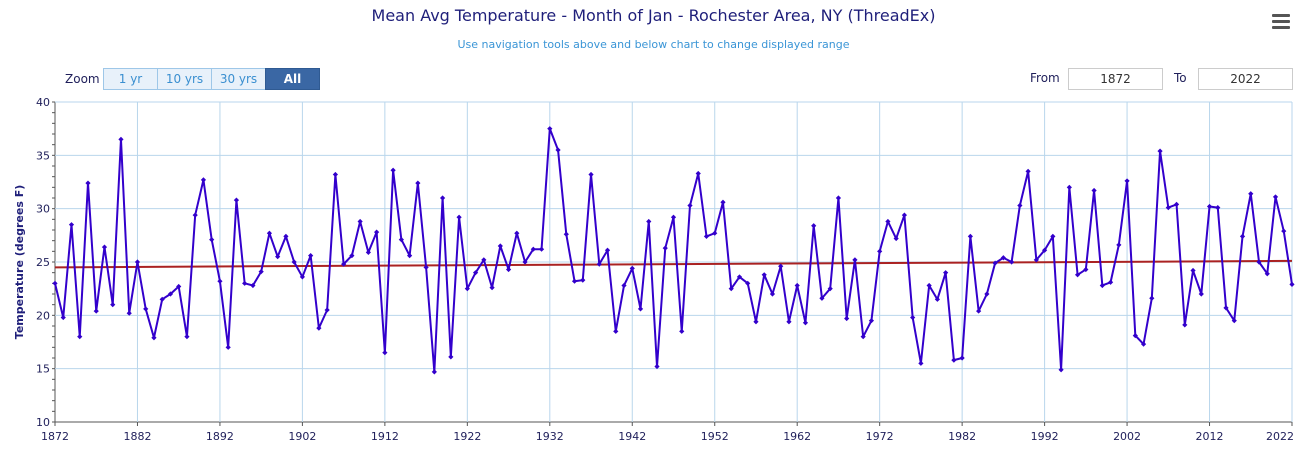 The height and width of the screenshot is (461, 1307). Describe the element at coordinates (184, 79) in the screenshot. I see `zoom-10yrs-button: 10 yrs` at that location.